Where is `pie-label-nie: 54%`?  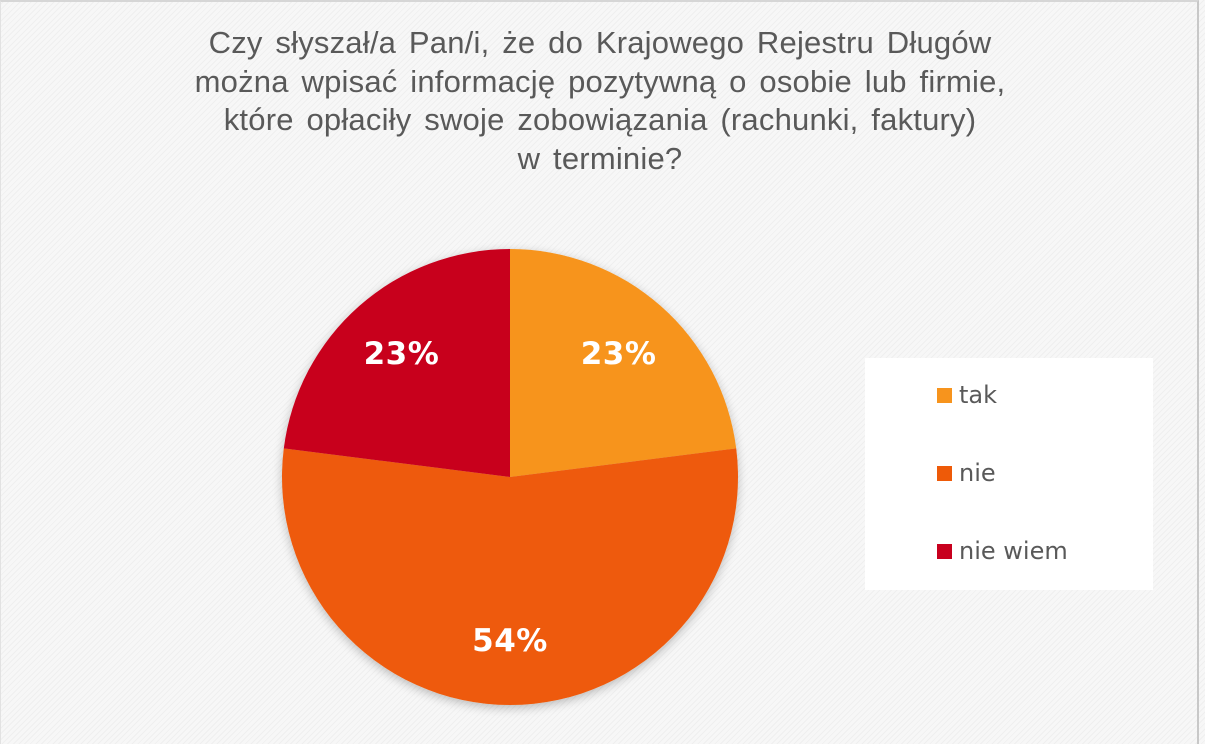
pie-label-nie: 54% is located at coordinates (510, 641).